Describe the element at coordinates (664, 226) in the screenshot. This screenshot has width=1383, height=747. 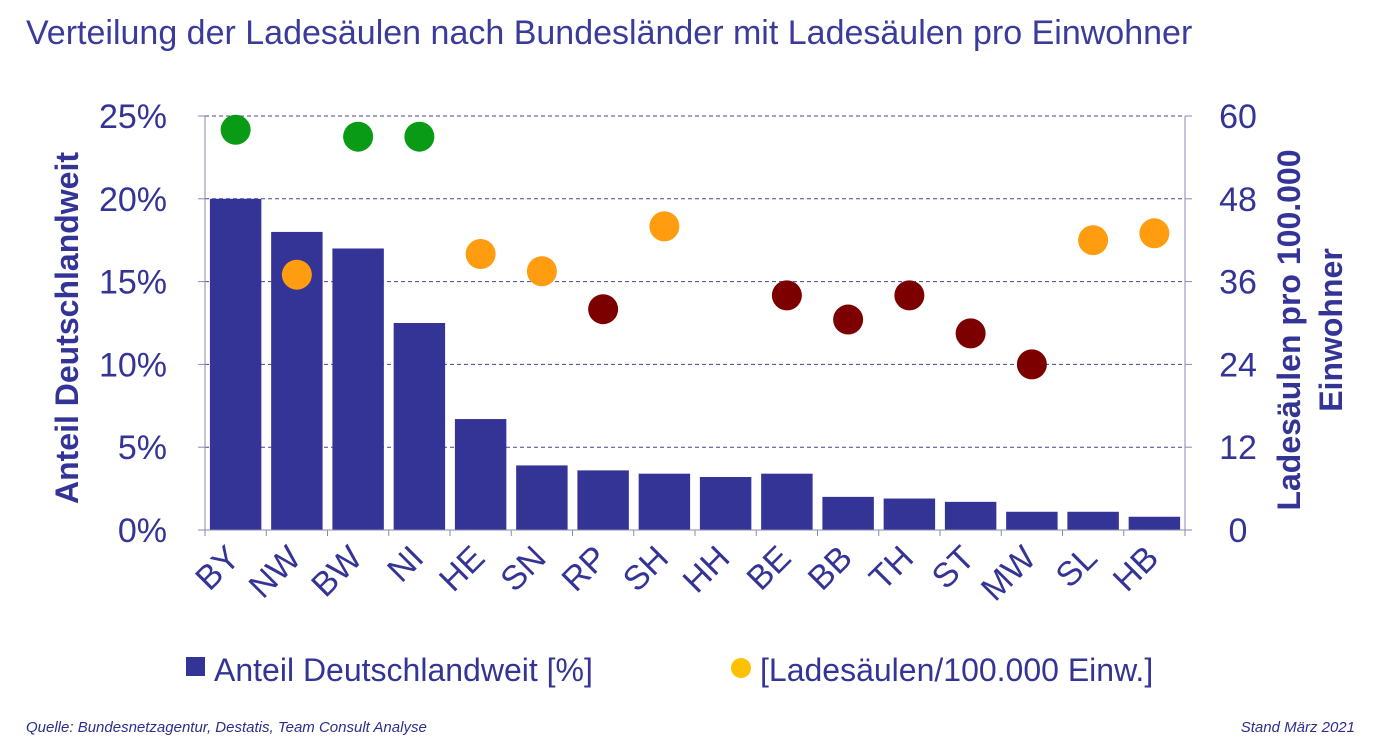
I see `dot-sh` at that location.